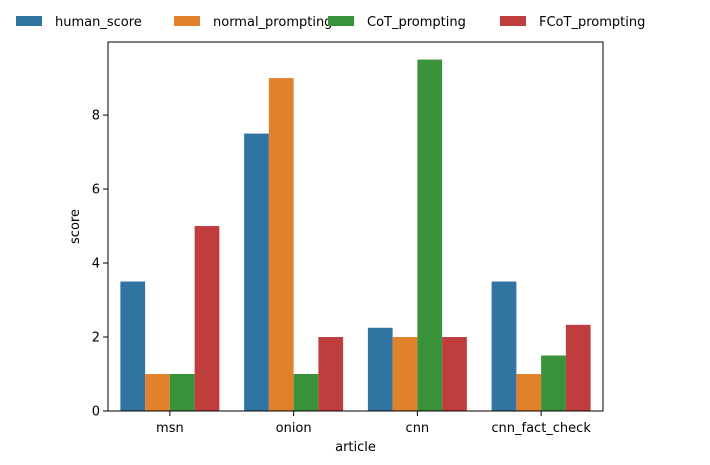 This screenshot has height=465, width=710. I want to click on bar-CoT_prompting-msn, so click(182, 392).